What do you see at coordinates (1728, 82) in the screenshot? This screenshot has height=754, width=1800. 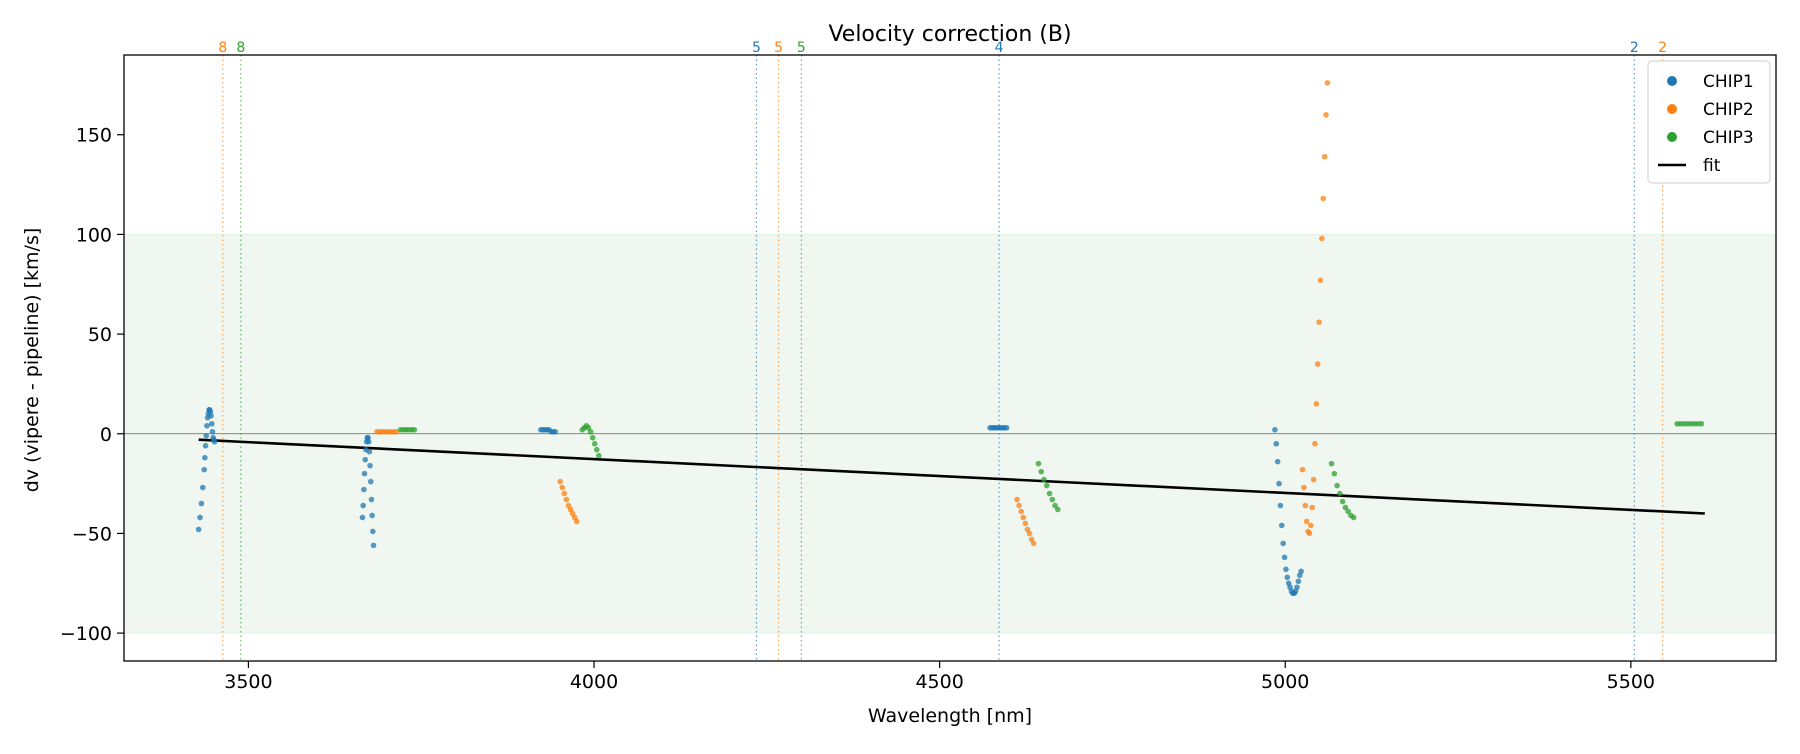 I see `legend-label-chip1: CHIP1` at bounding box center [1728, 82].